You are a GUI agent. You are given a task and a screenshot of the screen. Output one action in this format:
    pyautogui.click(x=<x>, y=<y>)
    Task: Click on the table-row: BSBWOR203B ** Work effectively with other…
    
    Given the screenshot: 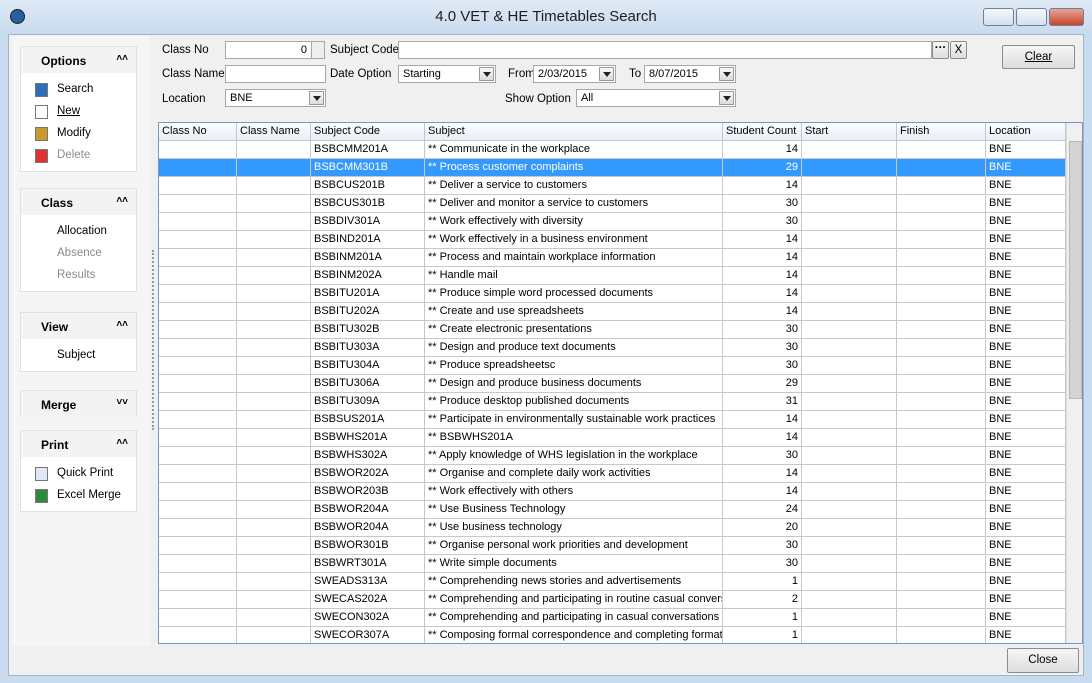 What is the action you would take?
    pyautogui.click(x=612, y=492)
    